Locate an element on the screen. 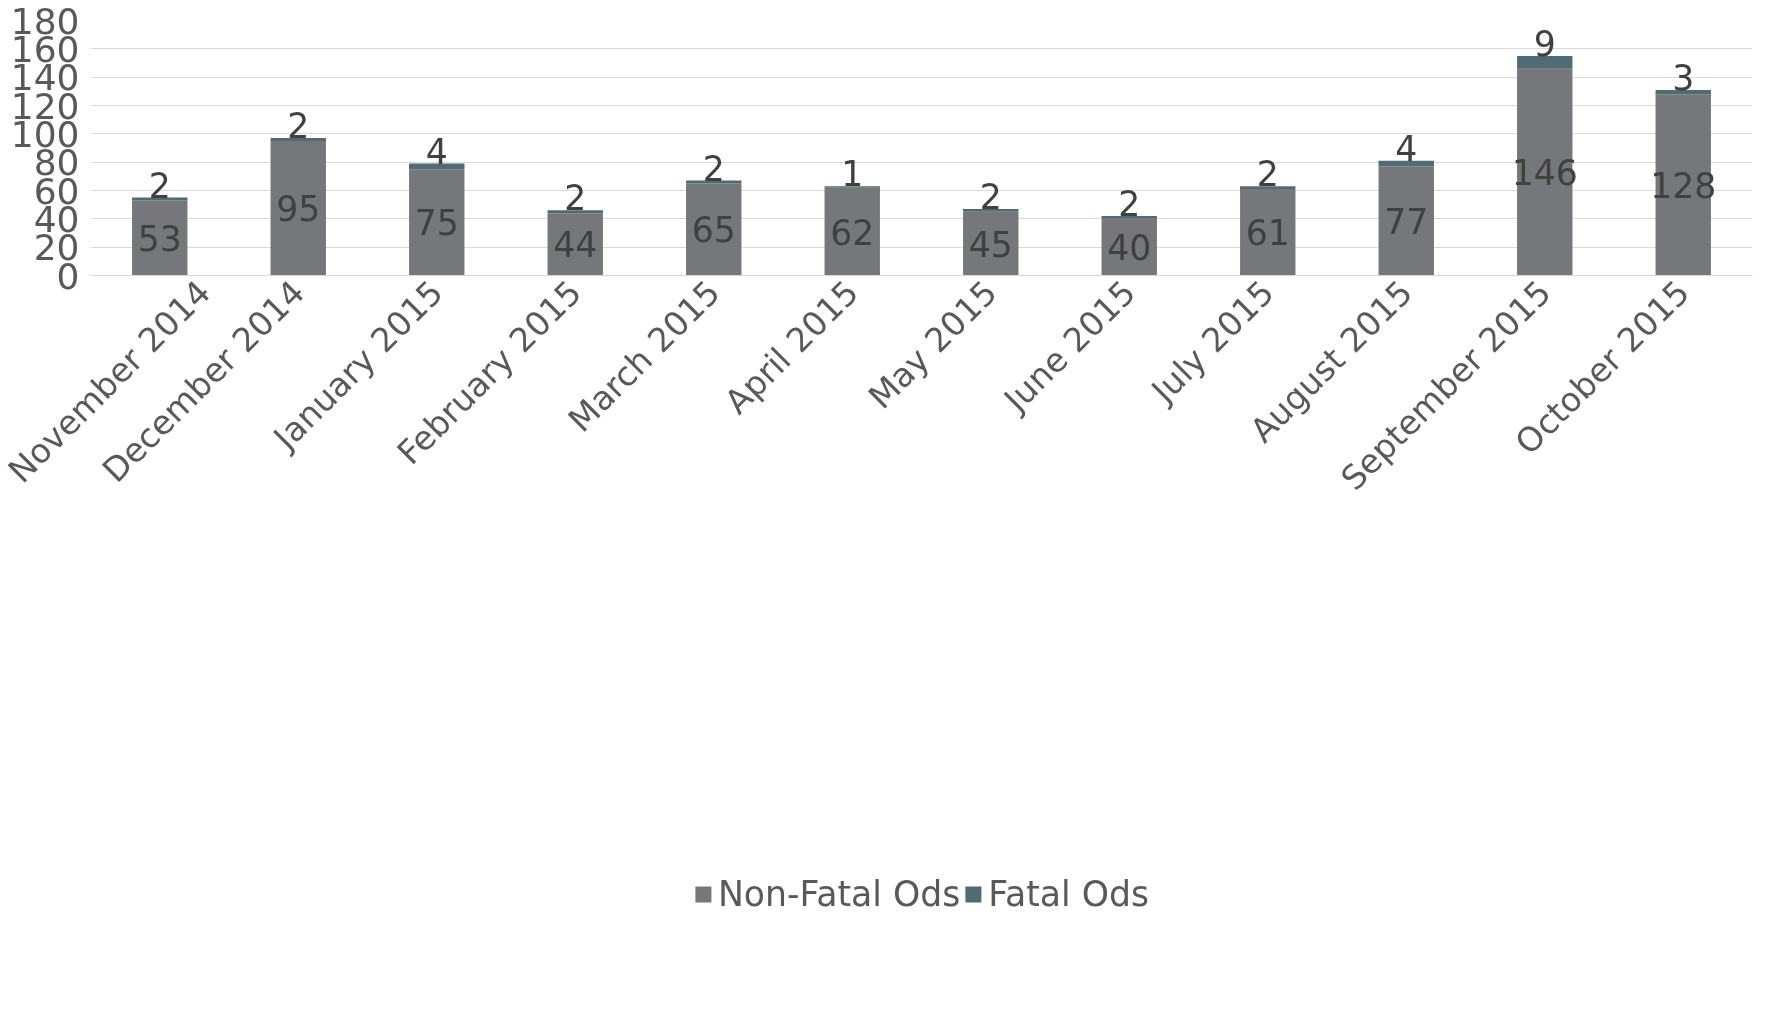 The height and width of the screenshot is (1034, 1772). data-label: 3 is located at coordinates (1683, 77).